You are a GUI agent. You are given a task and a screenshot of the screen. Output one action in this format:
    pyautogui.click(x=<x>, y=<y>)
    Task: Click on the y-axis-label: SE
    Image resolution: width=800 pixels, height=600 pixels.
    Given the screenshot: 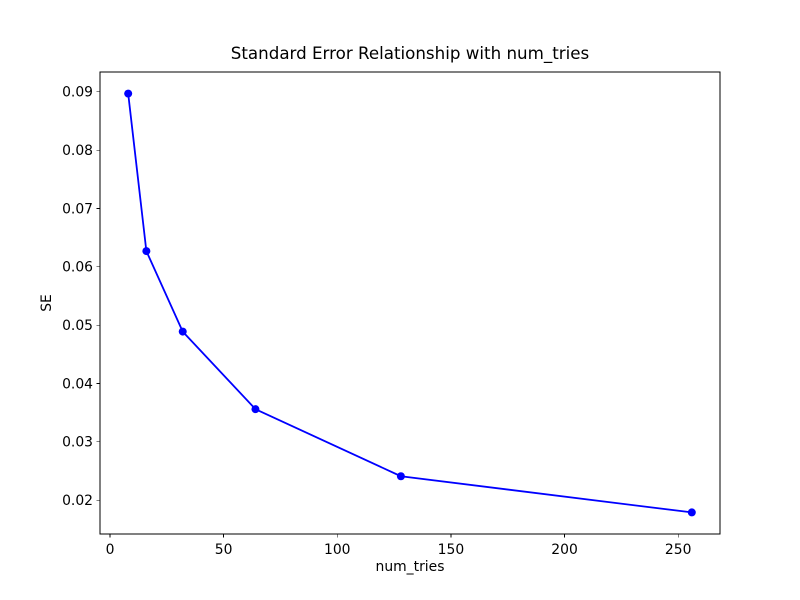 What is the action you would take?
    pyautogui.click(x=47, y=303)
    